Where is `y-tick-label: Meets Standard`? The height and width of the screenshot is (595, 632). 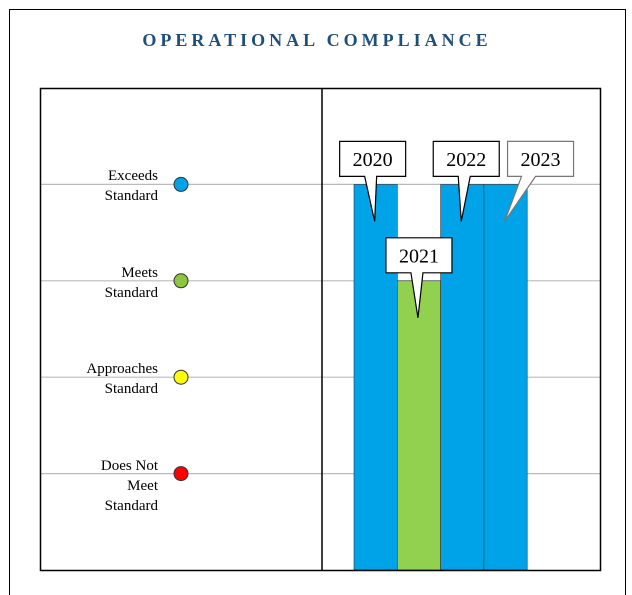 y-tick-label: Meets Standard is located at coordinates (131, 282).